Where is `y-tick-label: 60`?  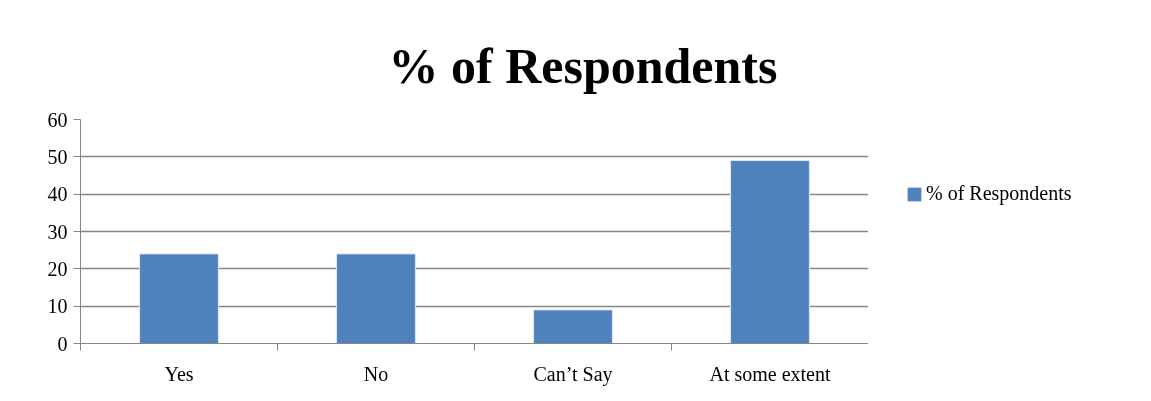 y-tick-label: 60 is located at coordinates (57, 119).